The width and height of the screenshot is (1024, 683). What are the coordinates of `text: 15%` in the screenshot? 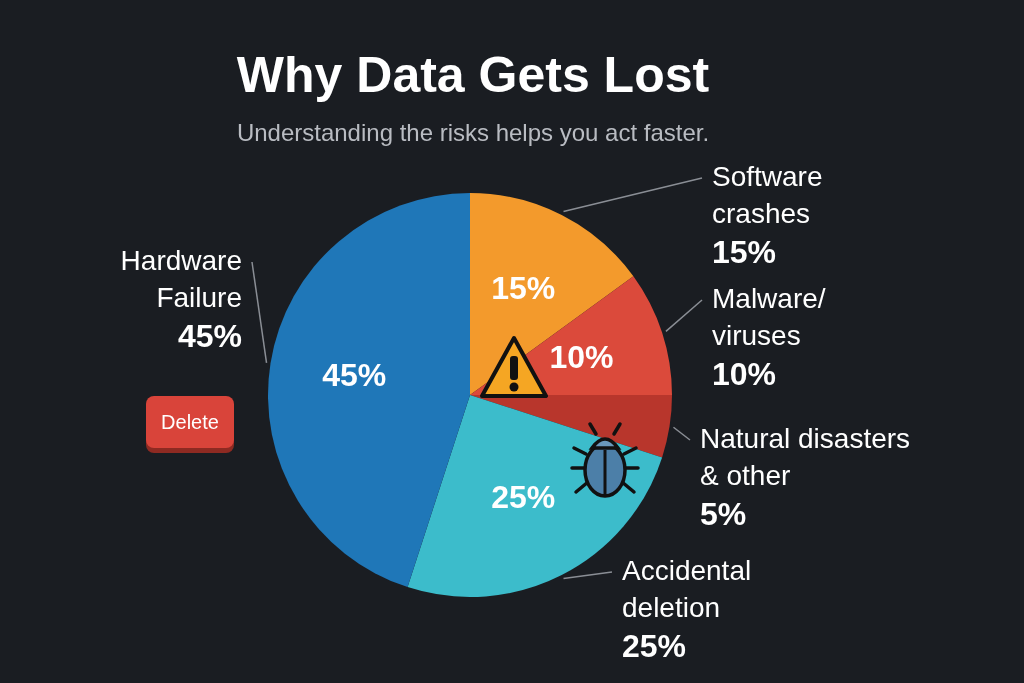 It's located at (744, 251).